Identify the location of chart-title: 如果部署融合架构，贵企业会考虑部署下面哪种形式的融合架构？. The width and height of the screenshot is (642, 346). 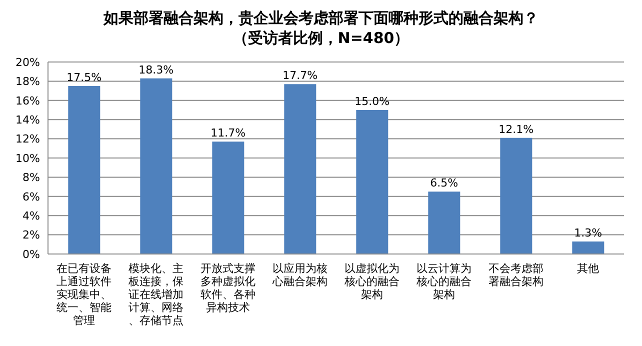
(321, 18).